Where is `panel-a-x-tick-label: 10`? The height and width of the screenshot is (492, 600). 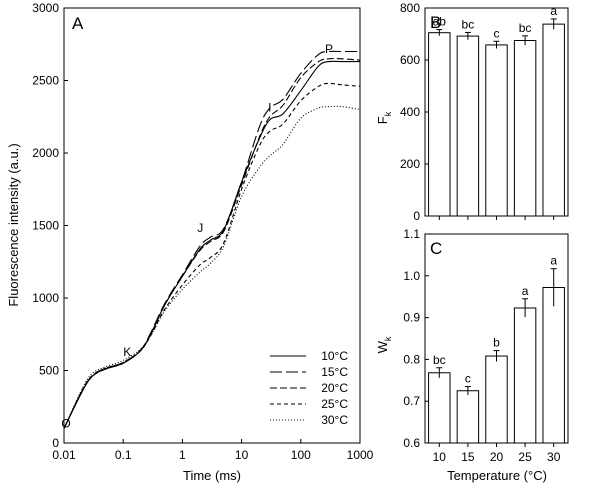
panel-a-x-tick-label: 10 is located at coordinates (242, 455).